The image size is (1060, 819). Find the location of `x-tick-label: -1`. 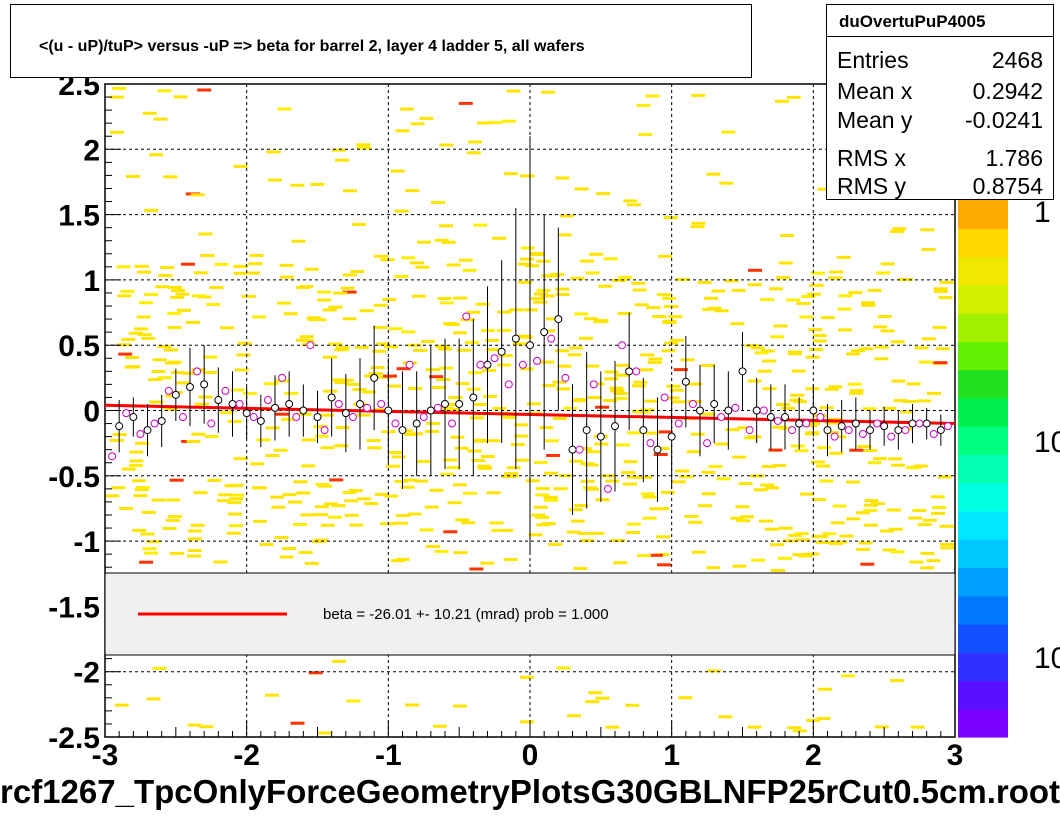

x-tick-label: -1 is located at coordinates (388, 755).